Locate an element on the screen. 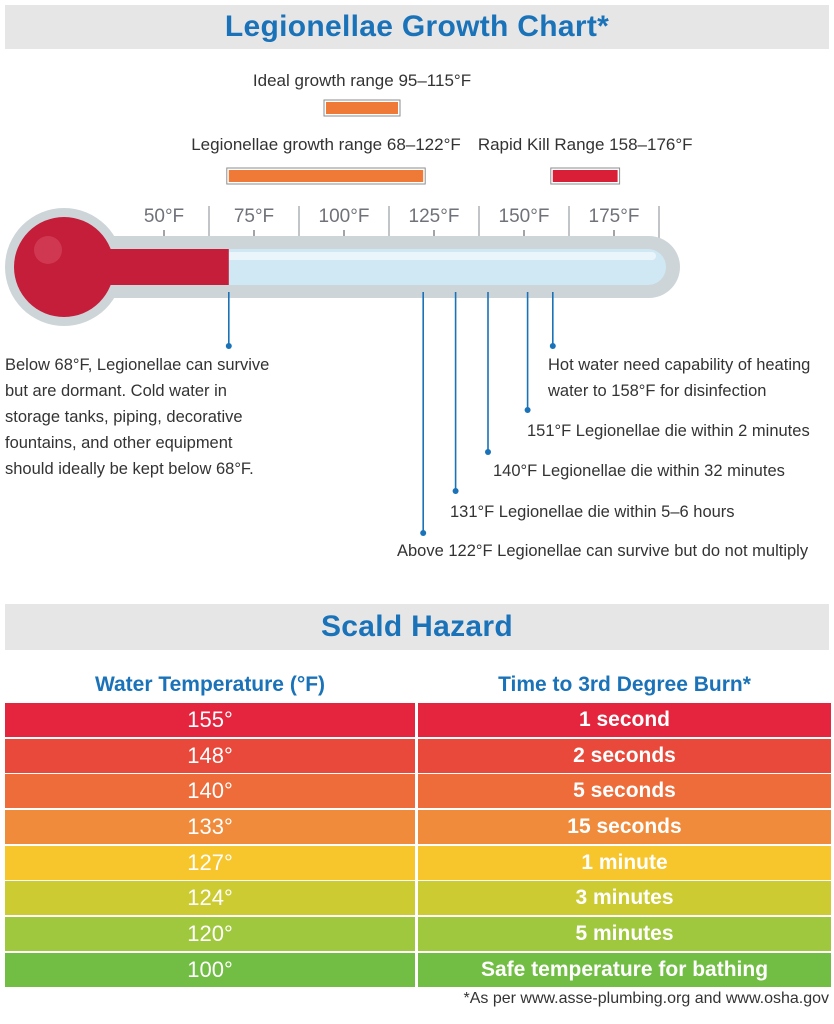 The image size is (834, 1024). marker-note-151: 151°F Legionellae die within 2 minutes is located at coordinates (668, 431).